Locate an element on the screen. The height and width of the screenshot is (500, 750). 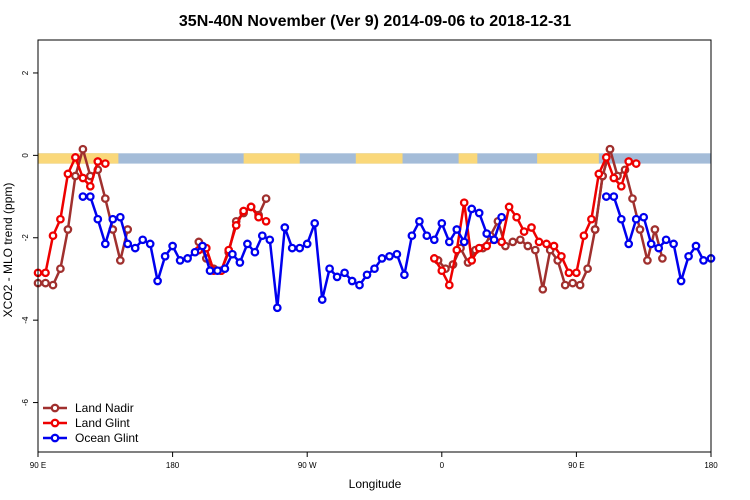
y-axis: -6 -4 -2 0 2 is located at coordinates (29, 238).